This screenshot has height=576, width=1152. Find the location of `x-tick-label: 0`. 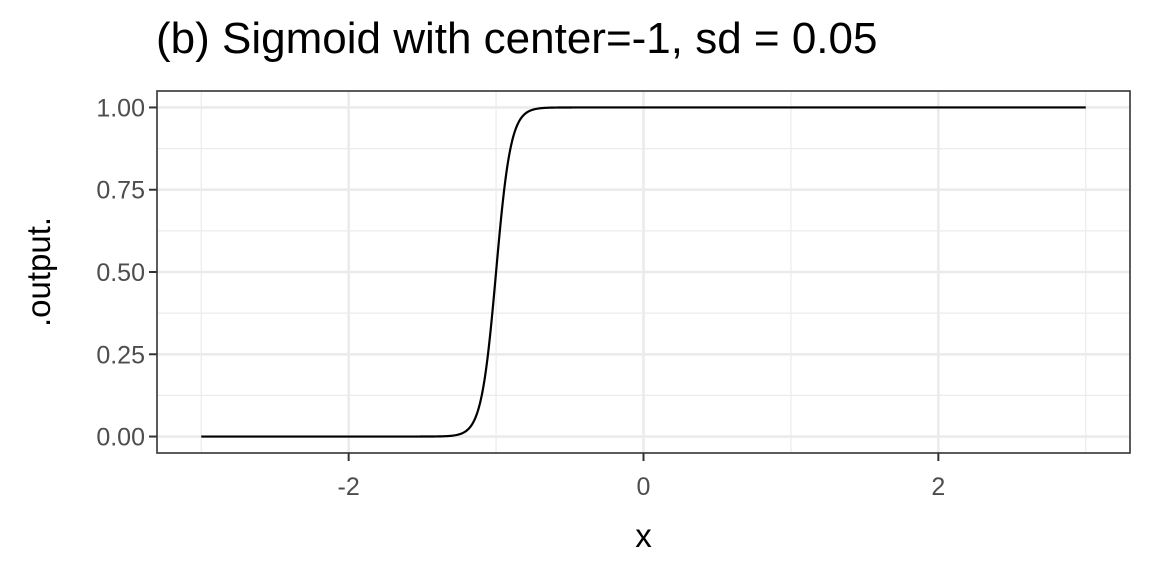

x-tick-label: 0 is located at coordinates (644, 487).